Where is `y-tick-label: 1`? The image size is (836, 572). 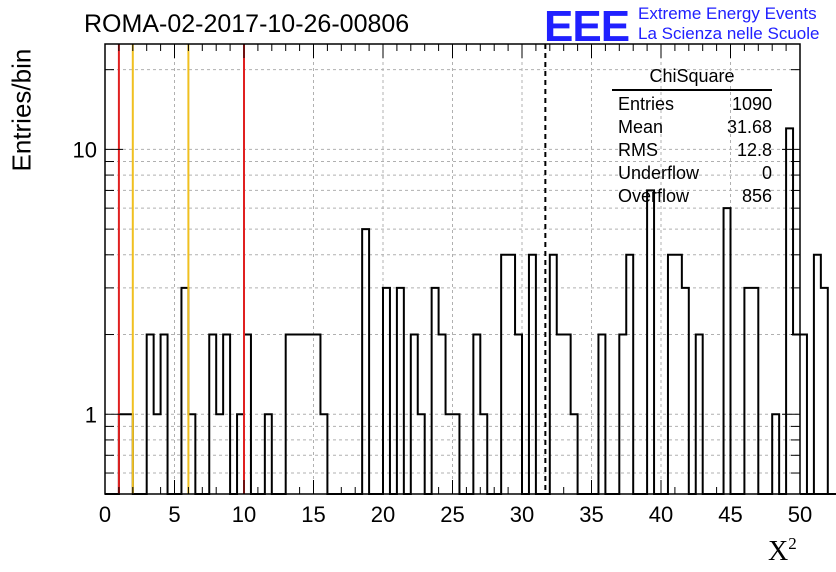 y-tick-label: 1 is located at coordinates (91, 414).